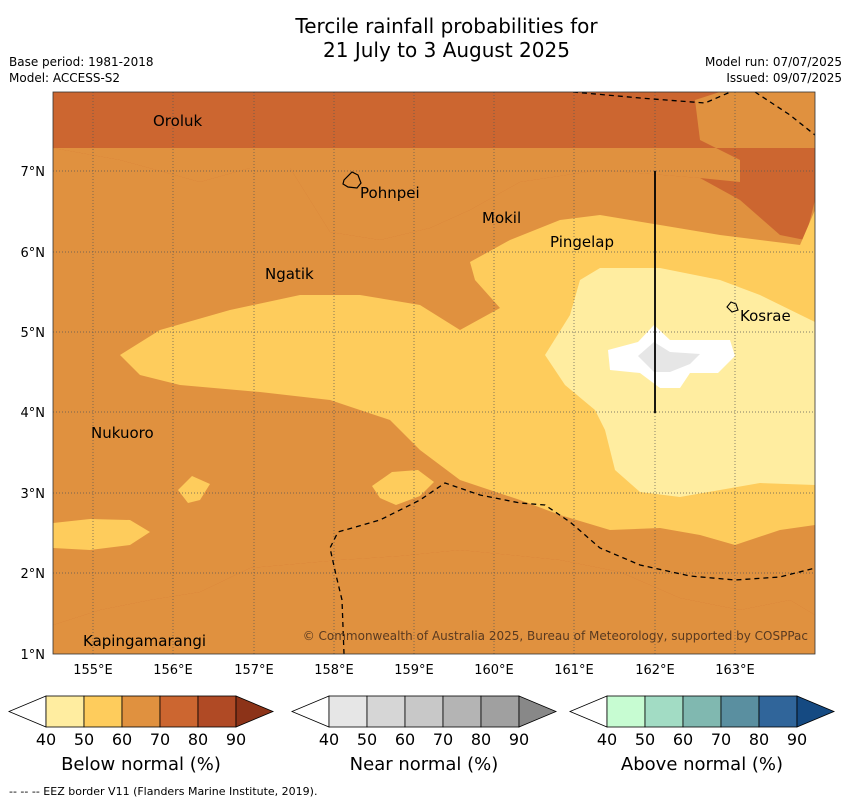 The image size is (850, 804). I want to click on colorbar-above-low-extend, so click(588, 711).